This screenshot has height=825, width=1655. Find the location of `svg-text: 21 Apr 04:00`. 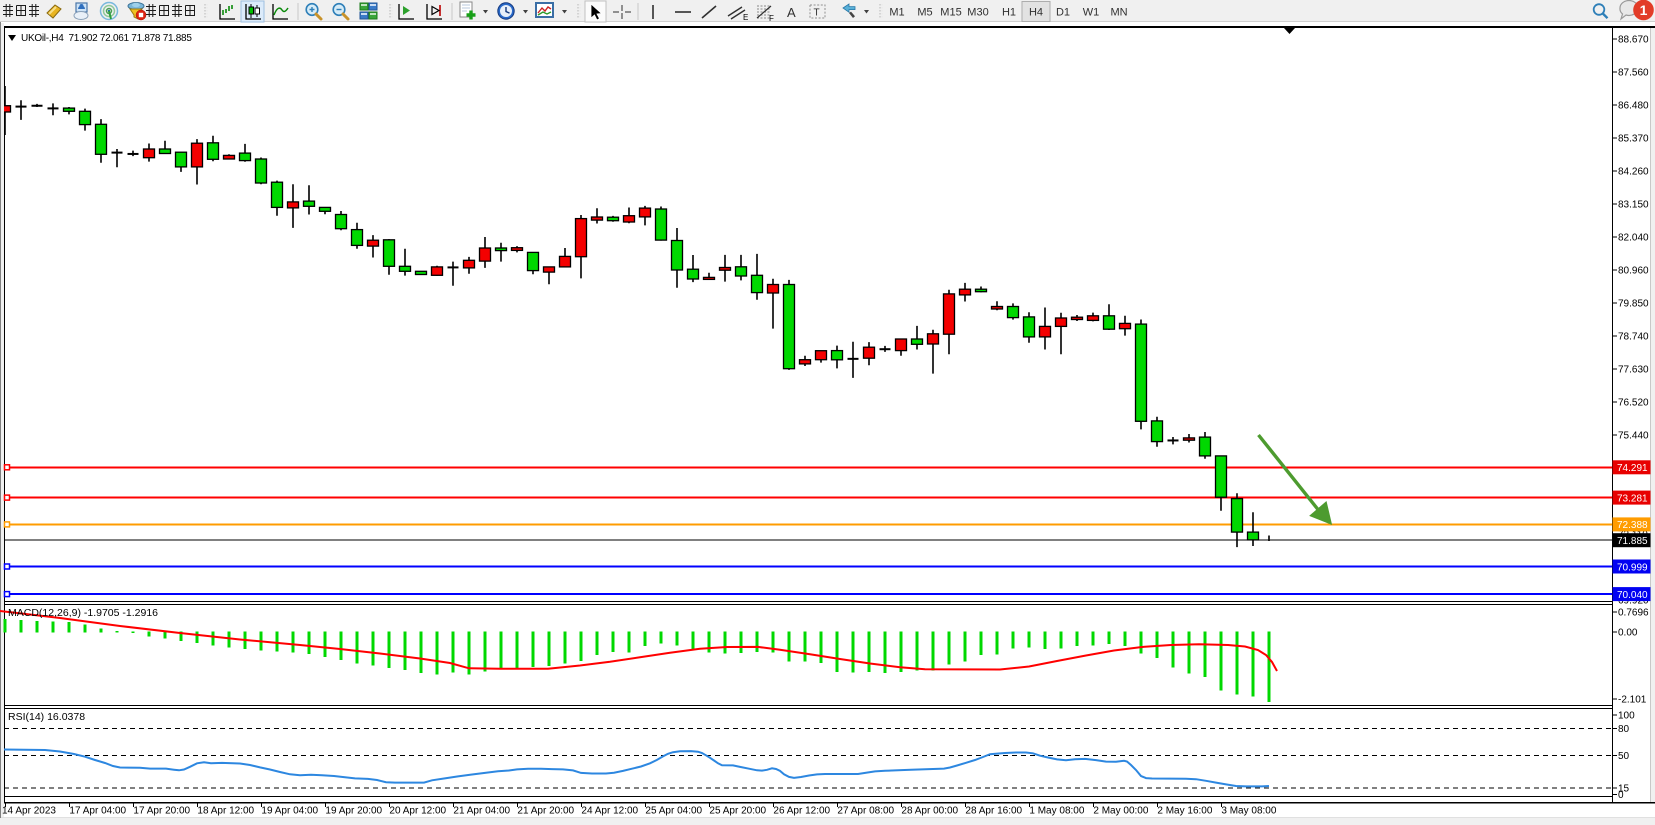

svg-text: 21 Apr 04:00 is located at coordinates (481, 811).